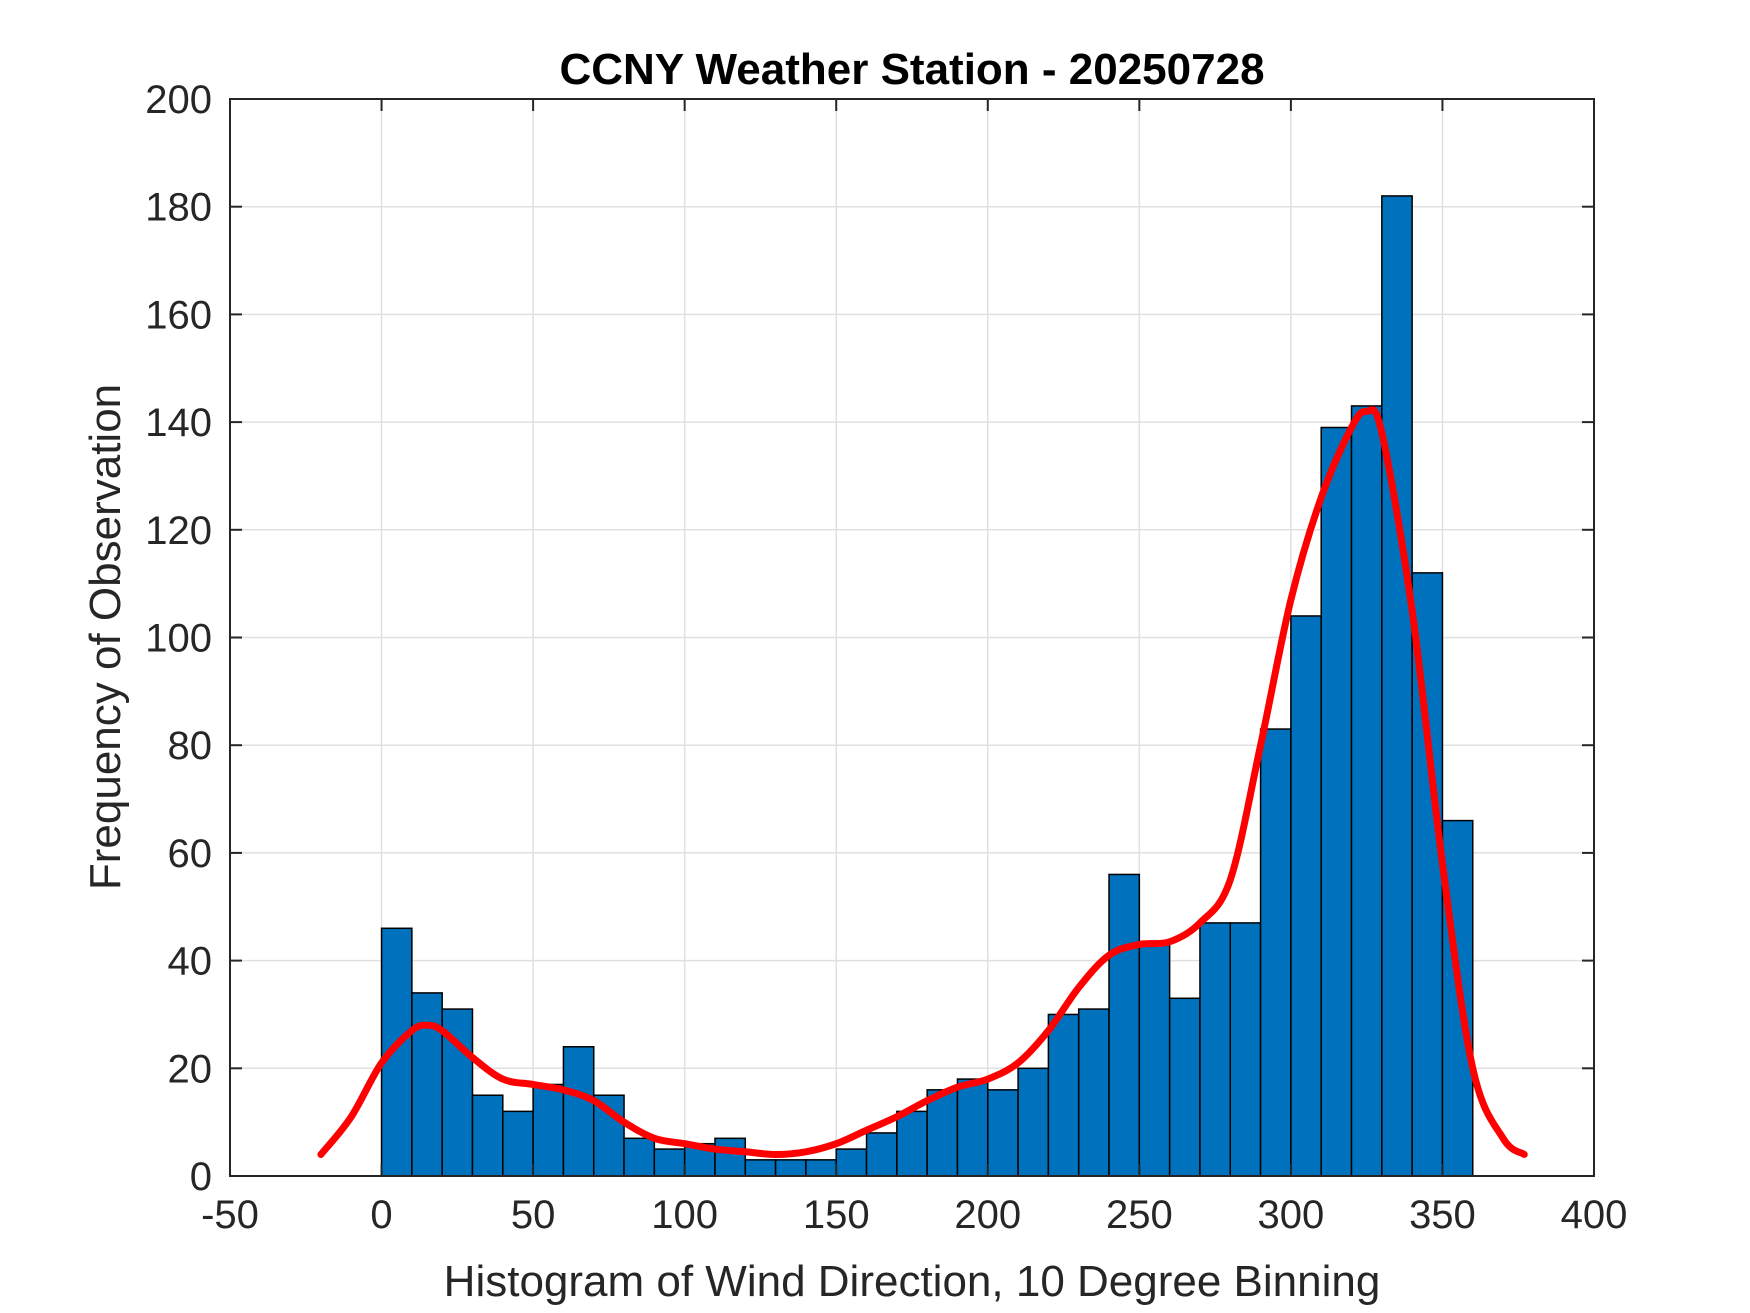  I want to click on y-tick-label: 200, so click(178, 100).